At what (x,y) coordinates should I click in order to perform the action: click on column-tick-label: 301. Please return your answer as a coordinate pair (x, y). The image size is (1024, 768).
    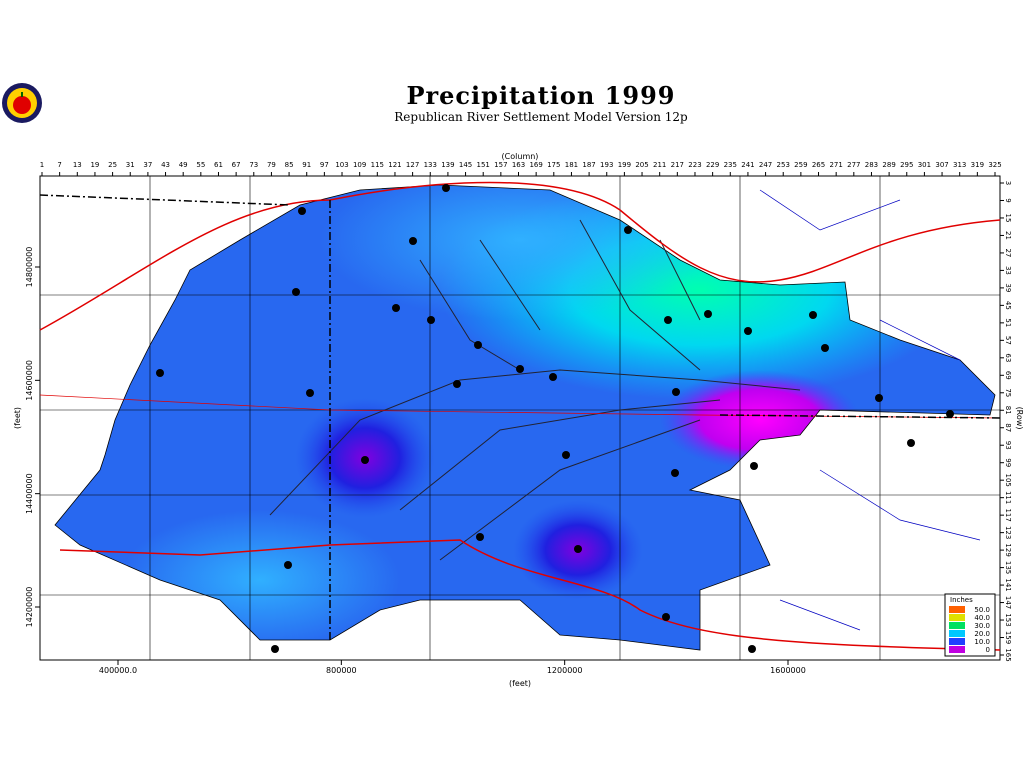
    Looking at the image, I should click on (924, 165).